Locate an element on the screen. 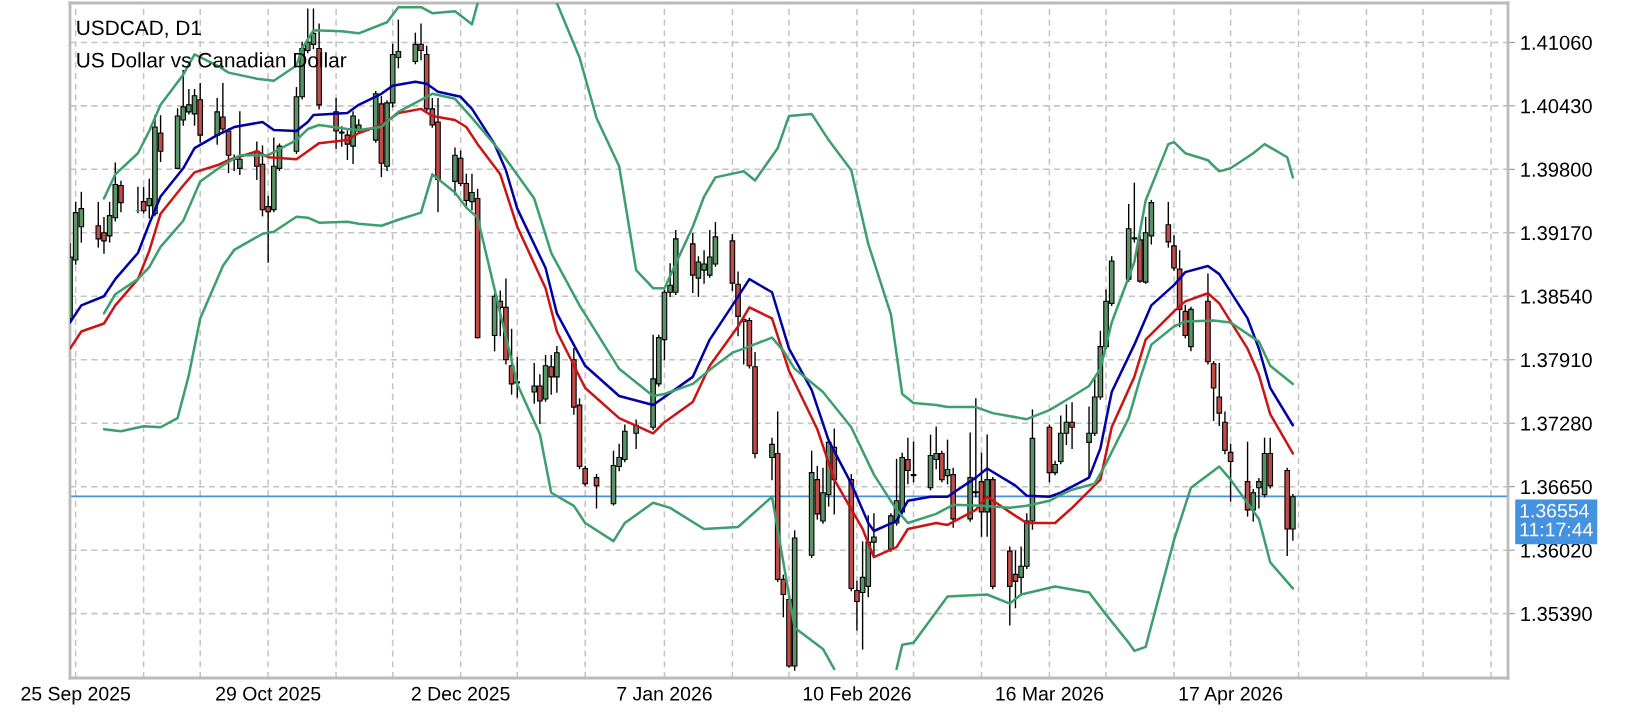 The width and height of the screenshot is (1640, 720). y-tick-label: 1.39800 is located at coordinates (1556, 169).